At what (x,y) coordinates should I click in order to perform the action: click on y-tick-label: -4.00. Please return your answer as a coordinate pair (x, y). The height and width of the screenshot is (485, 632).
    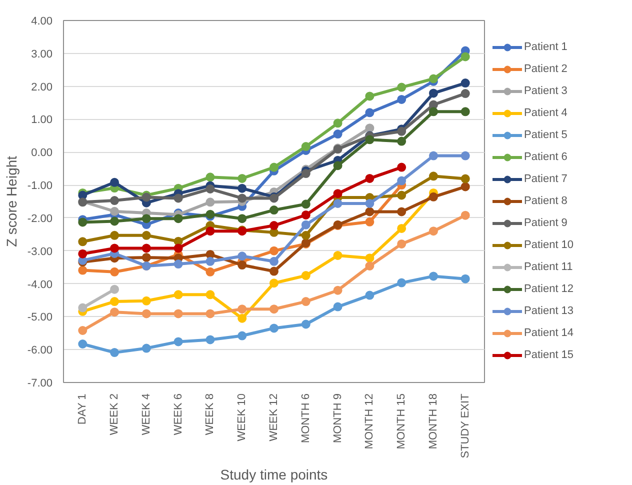
    Looking at the image, I should click on (40, 284).